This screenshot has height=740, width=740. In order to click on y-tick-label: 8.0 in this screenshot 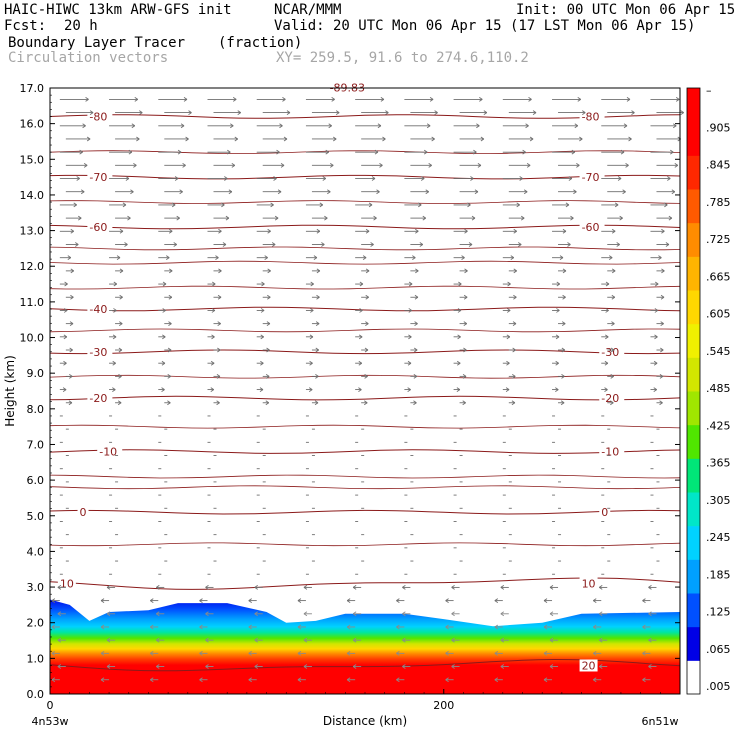, I will do `click(36, 409)`.